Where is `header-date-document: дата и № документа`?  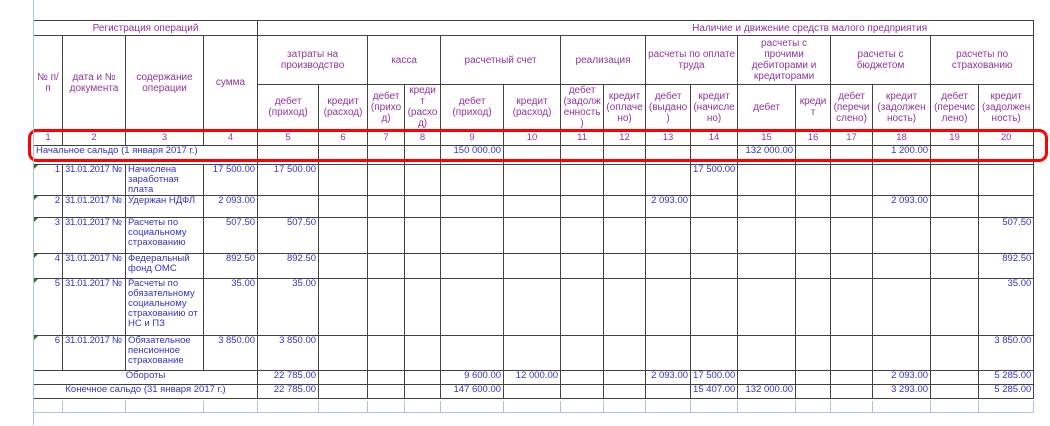
header-date-document: дата и № документа is located at coordinates (94, 82).